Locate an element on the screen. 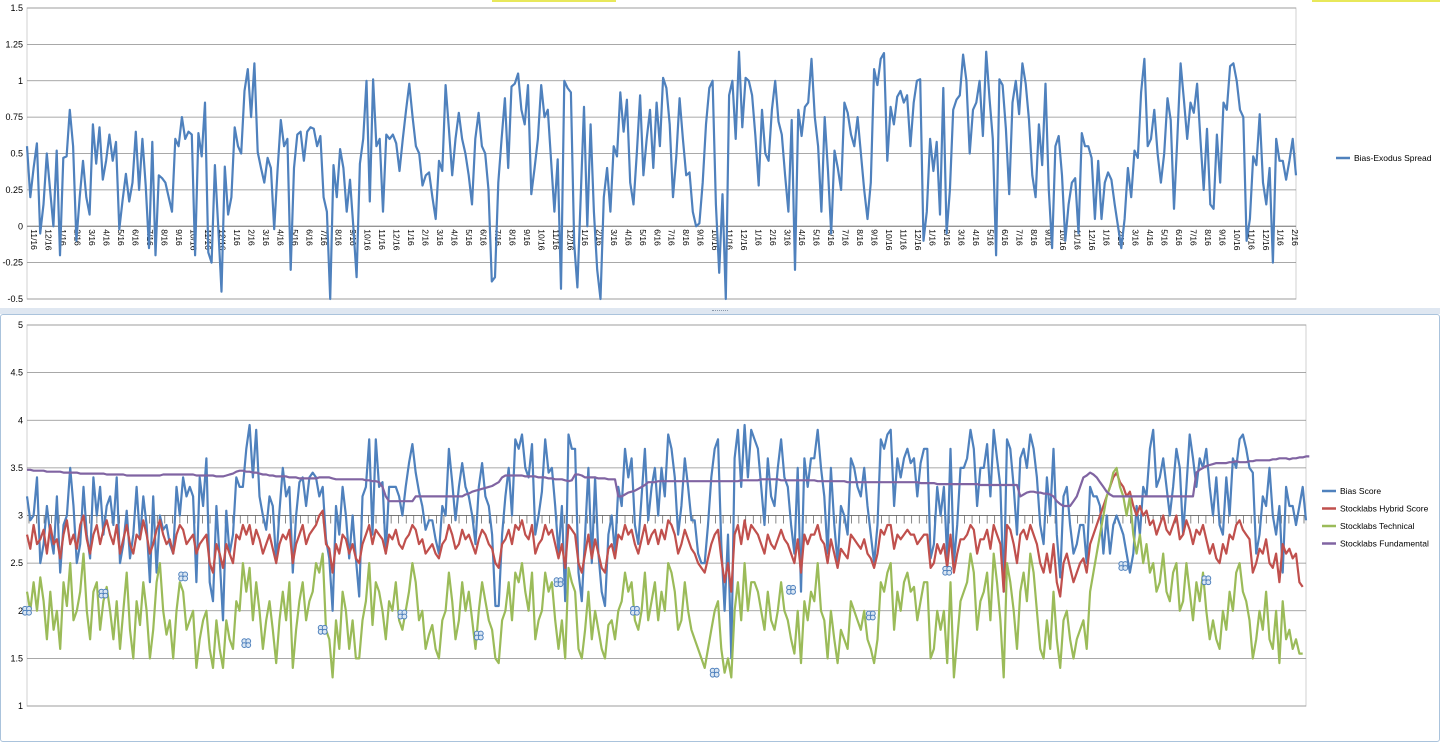 Image resolution: width=1440 pixels, height=746 pixels. y-tick-label: 2 is located at coordinates (20, 611).